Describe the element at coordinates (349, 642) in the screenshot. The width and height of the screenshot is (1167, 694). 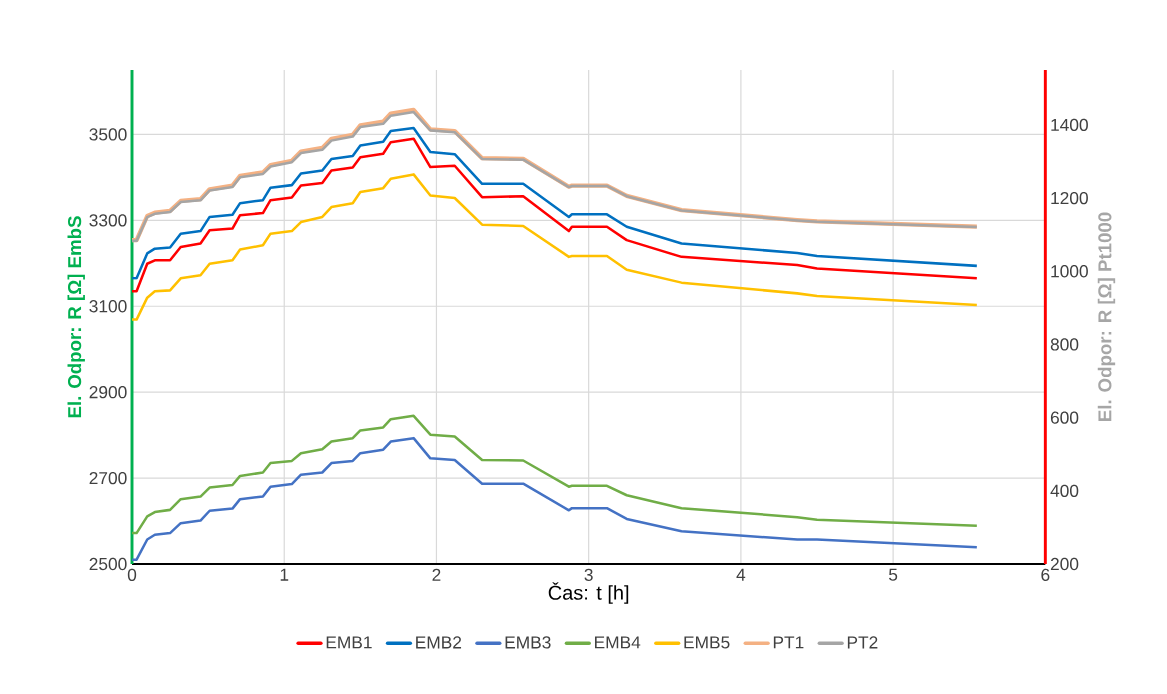
I see `legend-label: EMB1` at that location.